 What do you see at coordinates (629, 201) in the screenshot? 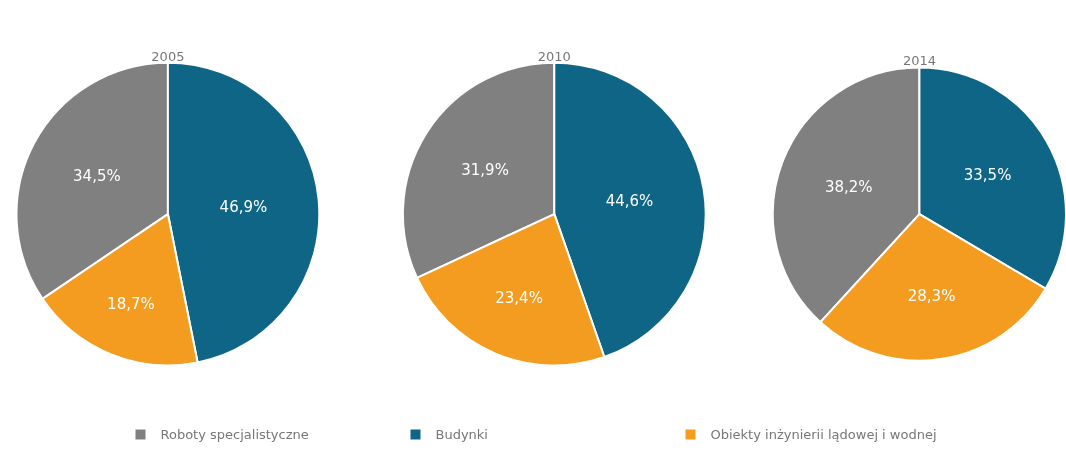
I see `data-label: 44,6%` at bounding box center [629, 201].